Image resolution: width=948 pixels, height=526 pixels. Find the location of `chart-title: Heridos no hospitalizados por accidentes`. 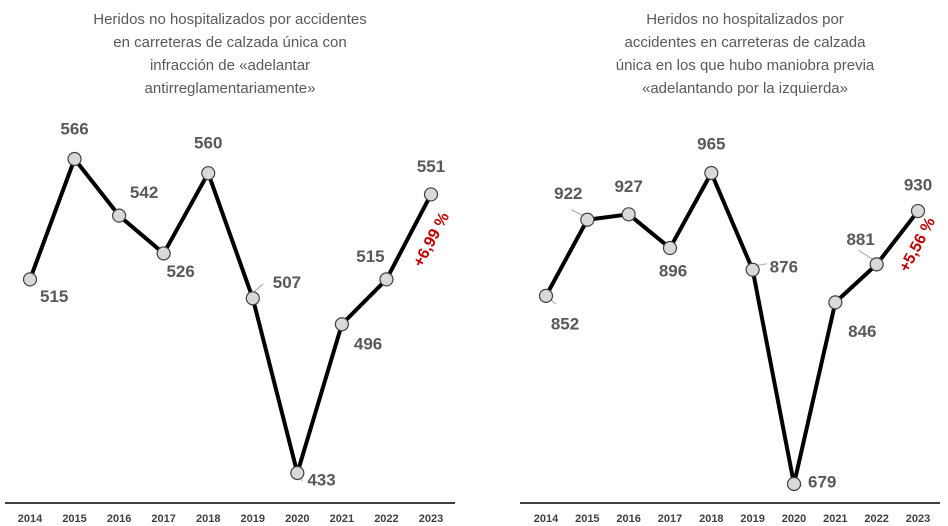

chart-title: Heridos no hospitalizados por accidentes is located at coordinates (230, 19).